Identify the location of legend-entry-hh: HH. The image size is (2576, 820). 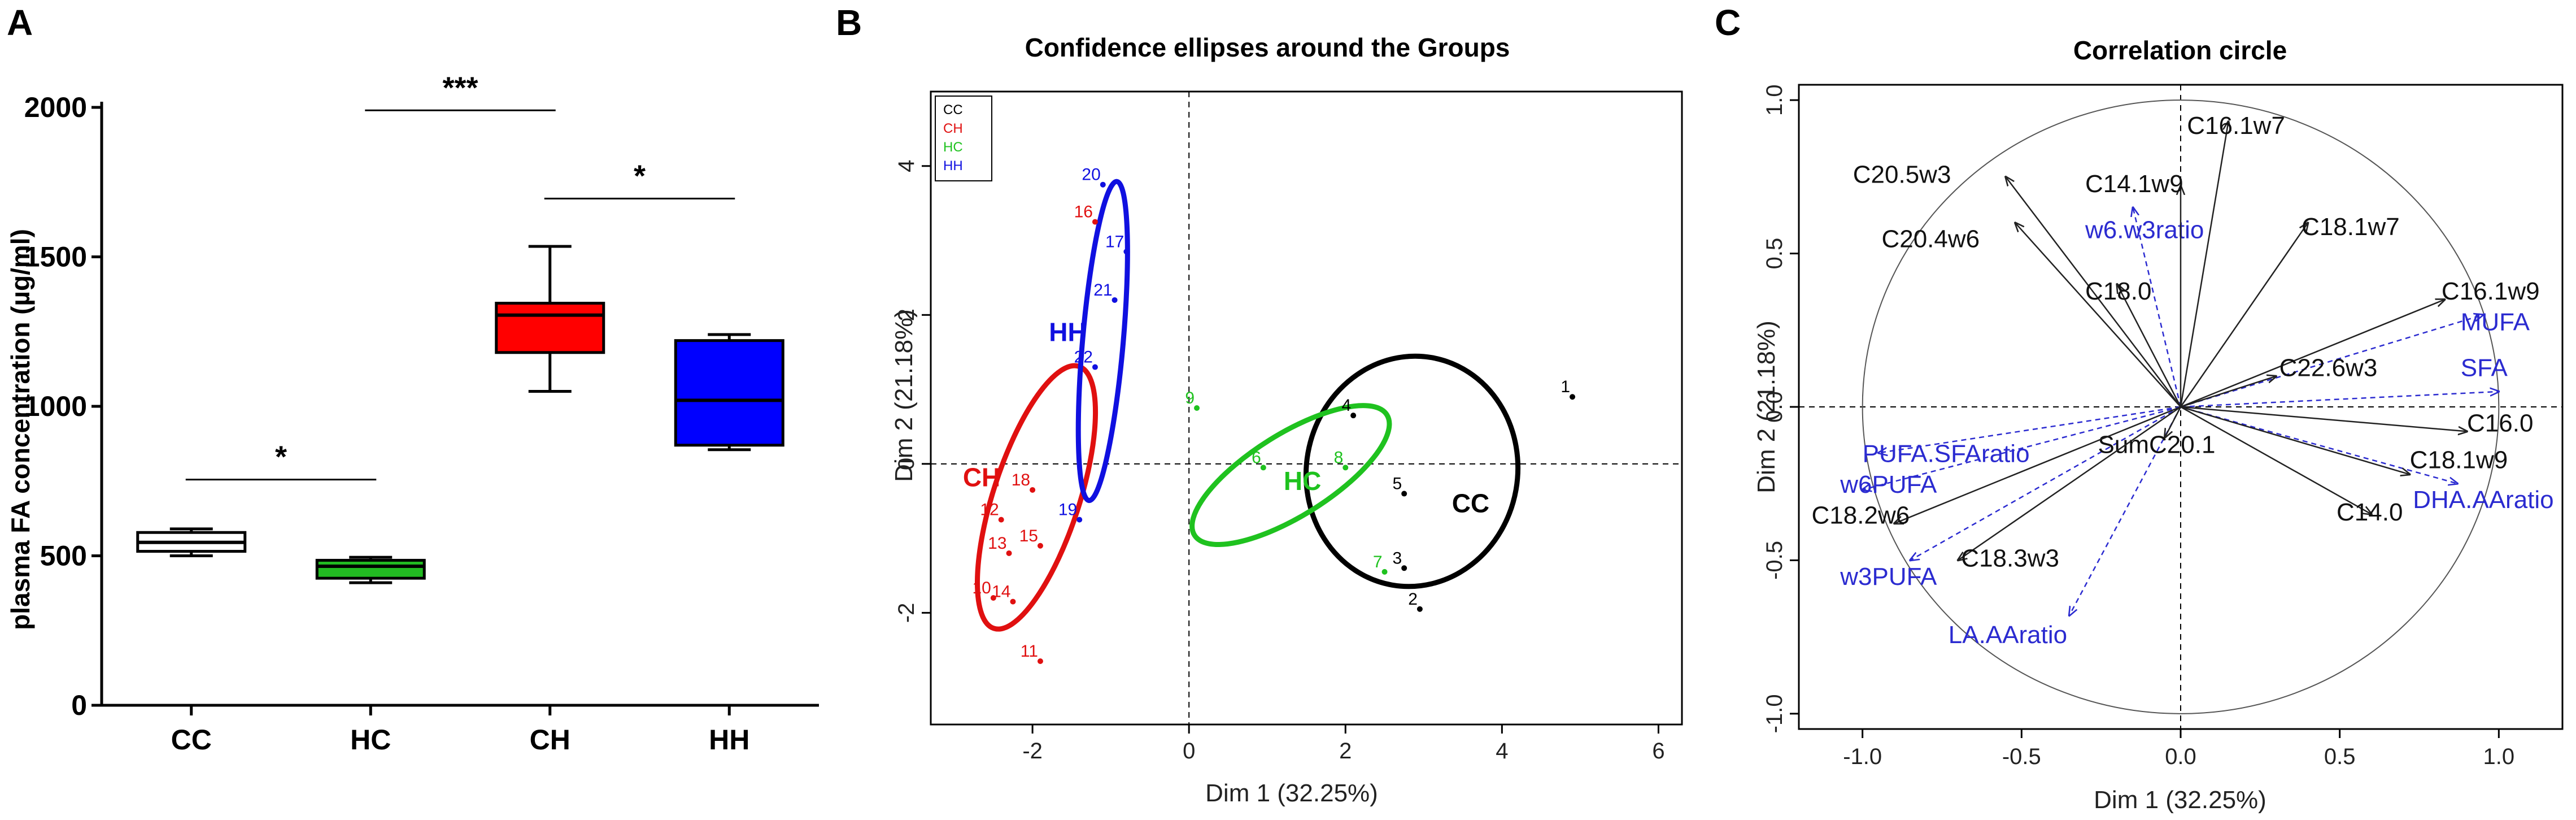
(953, 166).